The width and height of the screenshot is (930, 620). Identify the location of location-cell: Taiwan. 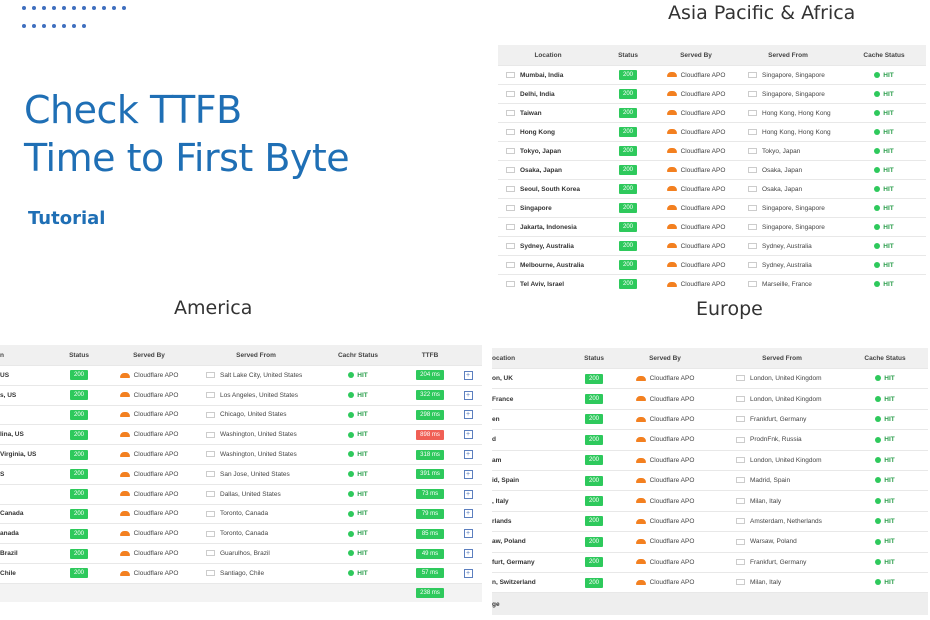
(548, 113).